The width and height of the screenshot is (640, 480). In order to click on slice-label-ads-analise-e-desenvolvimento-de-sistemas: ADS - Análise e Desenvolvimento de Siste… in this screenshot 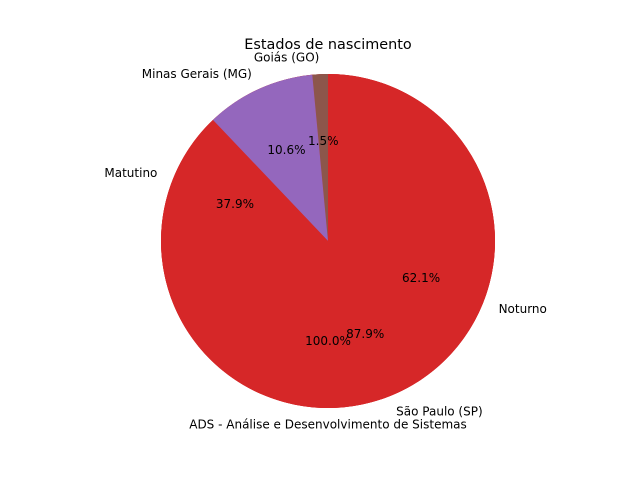, I will do `click(328, 425)`.